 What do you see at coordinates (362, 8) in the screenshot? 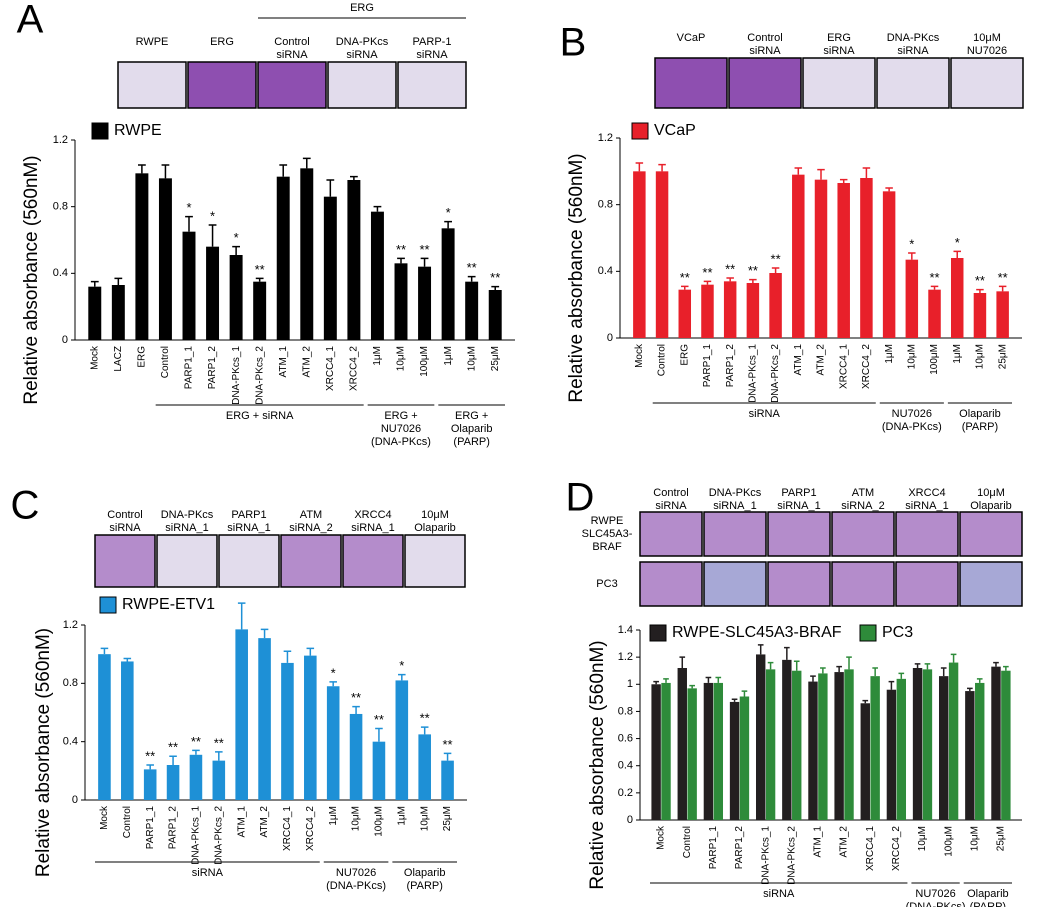
I see `image-header: ERG` at bounding box center [362, 8].